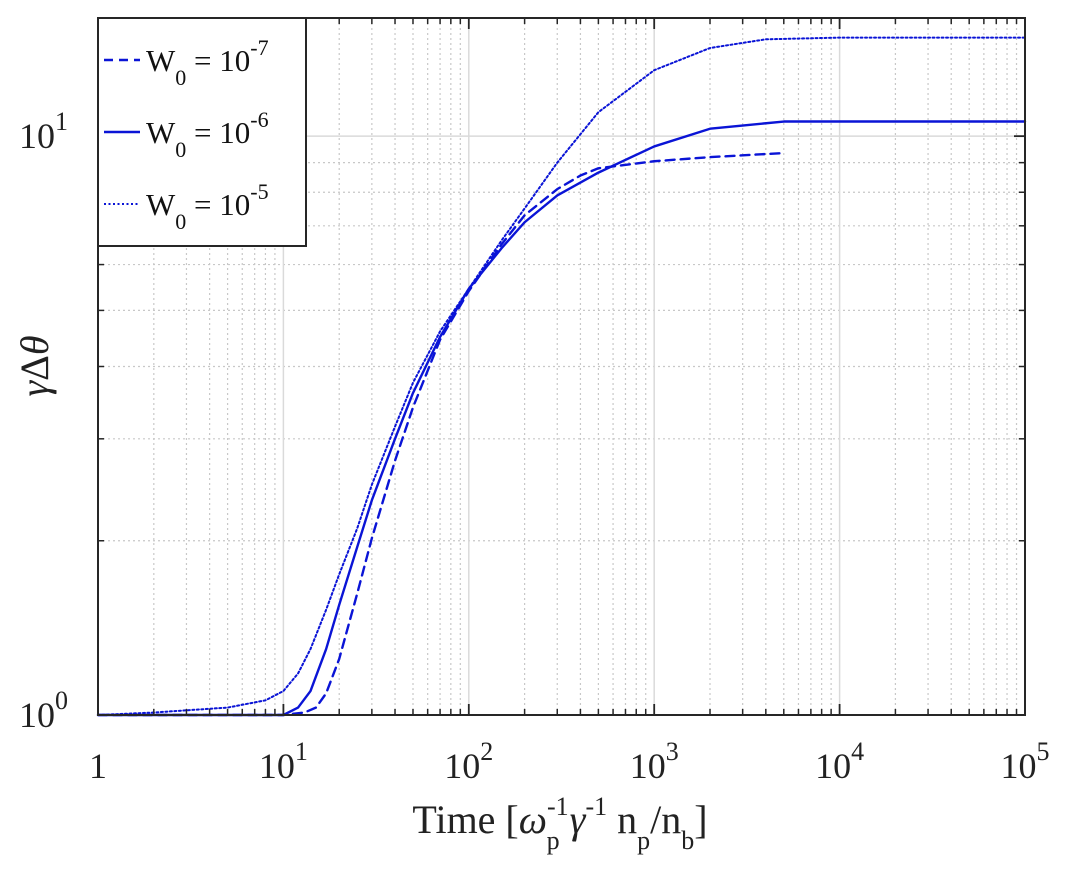 The height and width of the screenshot is (875, 1072). What do you see at coordinates (43, 131) in the screenshot?
I see `y-tick-label: 10¹` at bounding box center [43, 131].